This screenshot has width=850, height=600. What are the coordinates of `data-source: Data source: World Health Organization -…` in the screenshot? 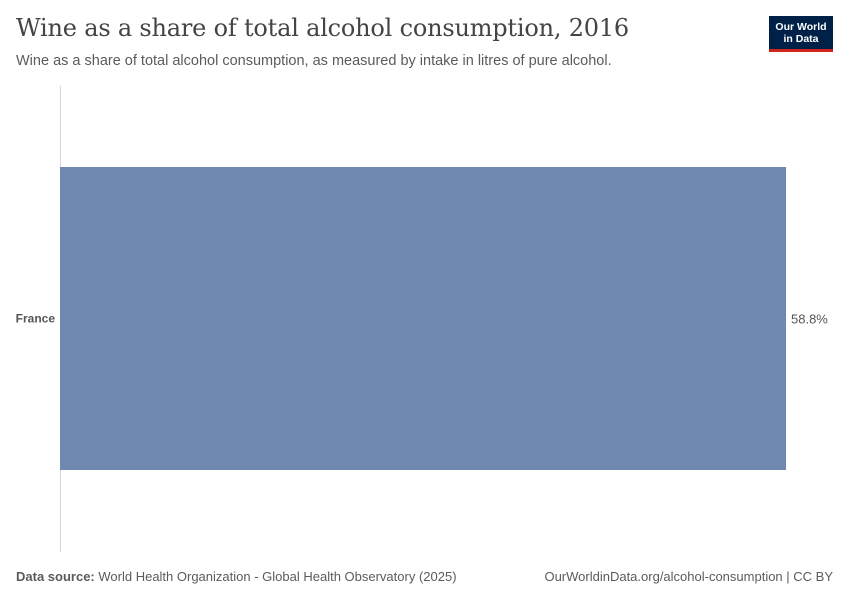 It's located at (236, 576).